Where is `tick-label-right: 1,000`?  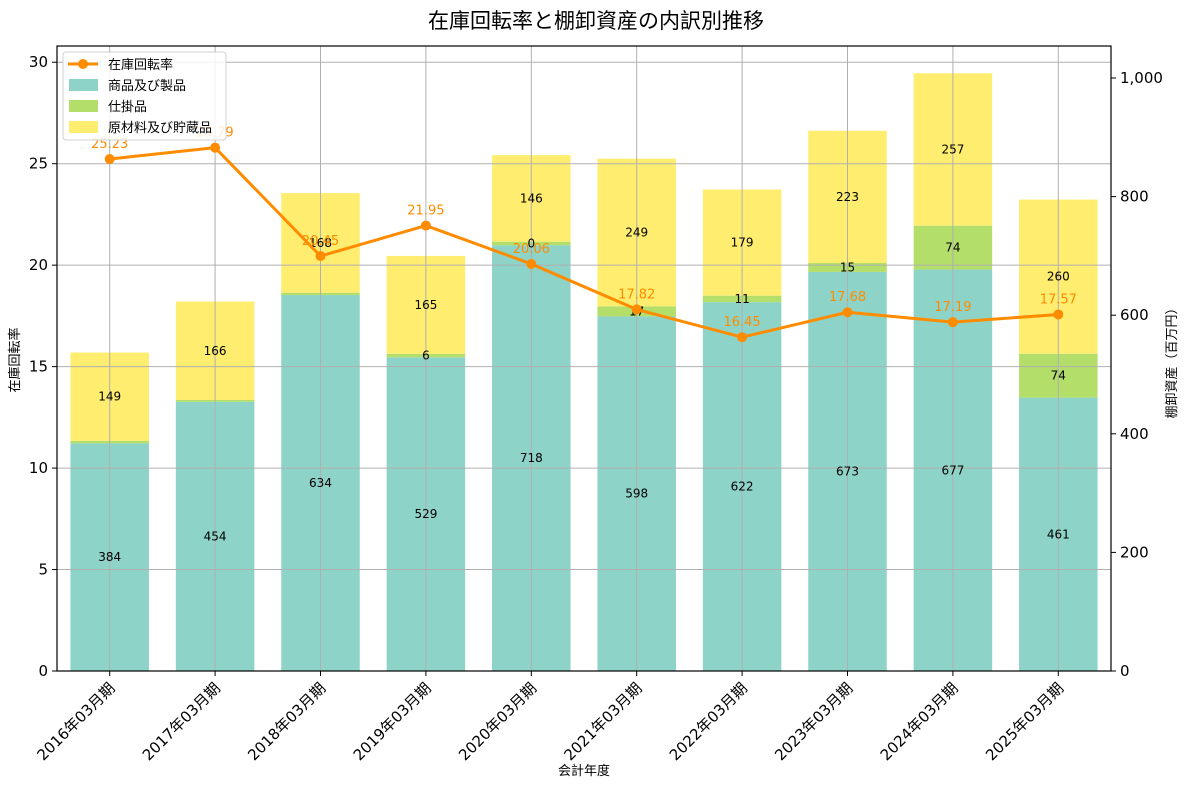
tick-label-right: 1,000 is located at coordinates (1141, 78).